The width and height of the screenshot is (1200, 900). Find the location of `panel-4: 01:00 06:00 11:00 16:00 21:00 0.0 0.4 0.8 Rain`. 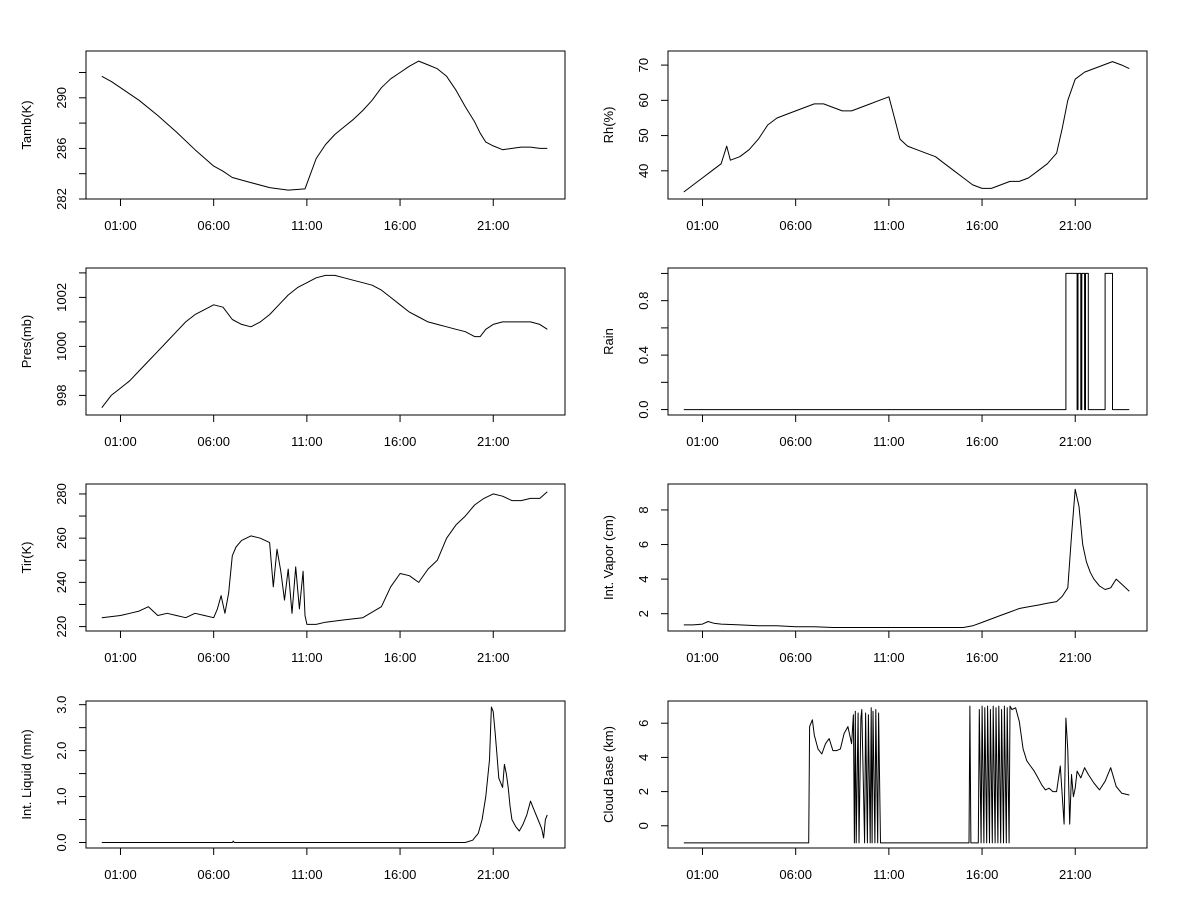

panel-4: 01:00 06:00 11:00 16:00 21:00 0.0 0.4 0.8 Rain is located at coordinates (874, 358).